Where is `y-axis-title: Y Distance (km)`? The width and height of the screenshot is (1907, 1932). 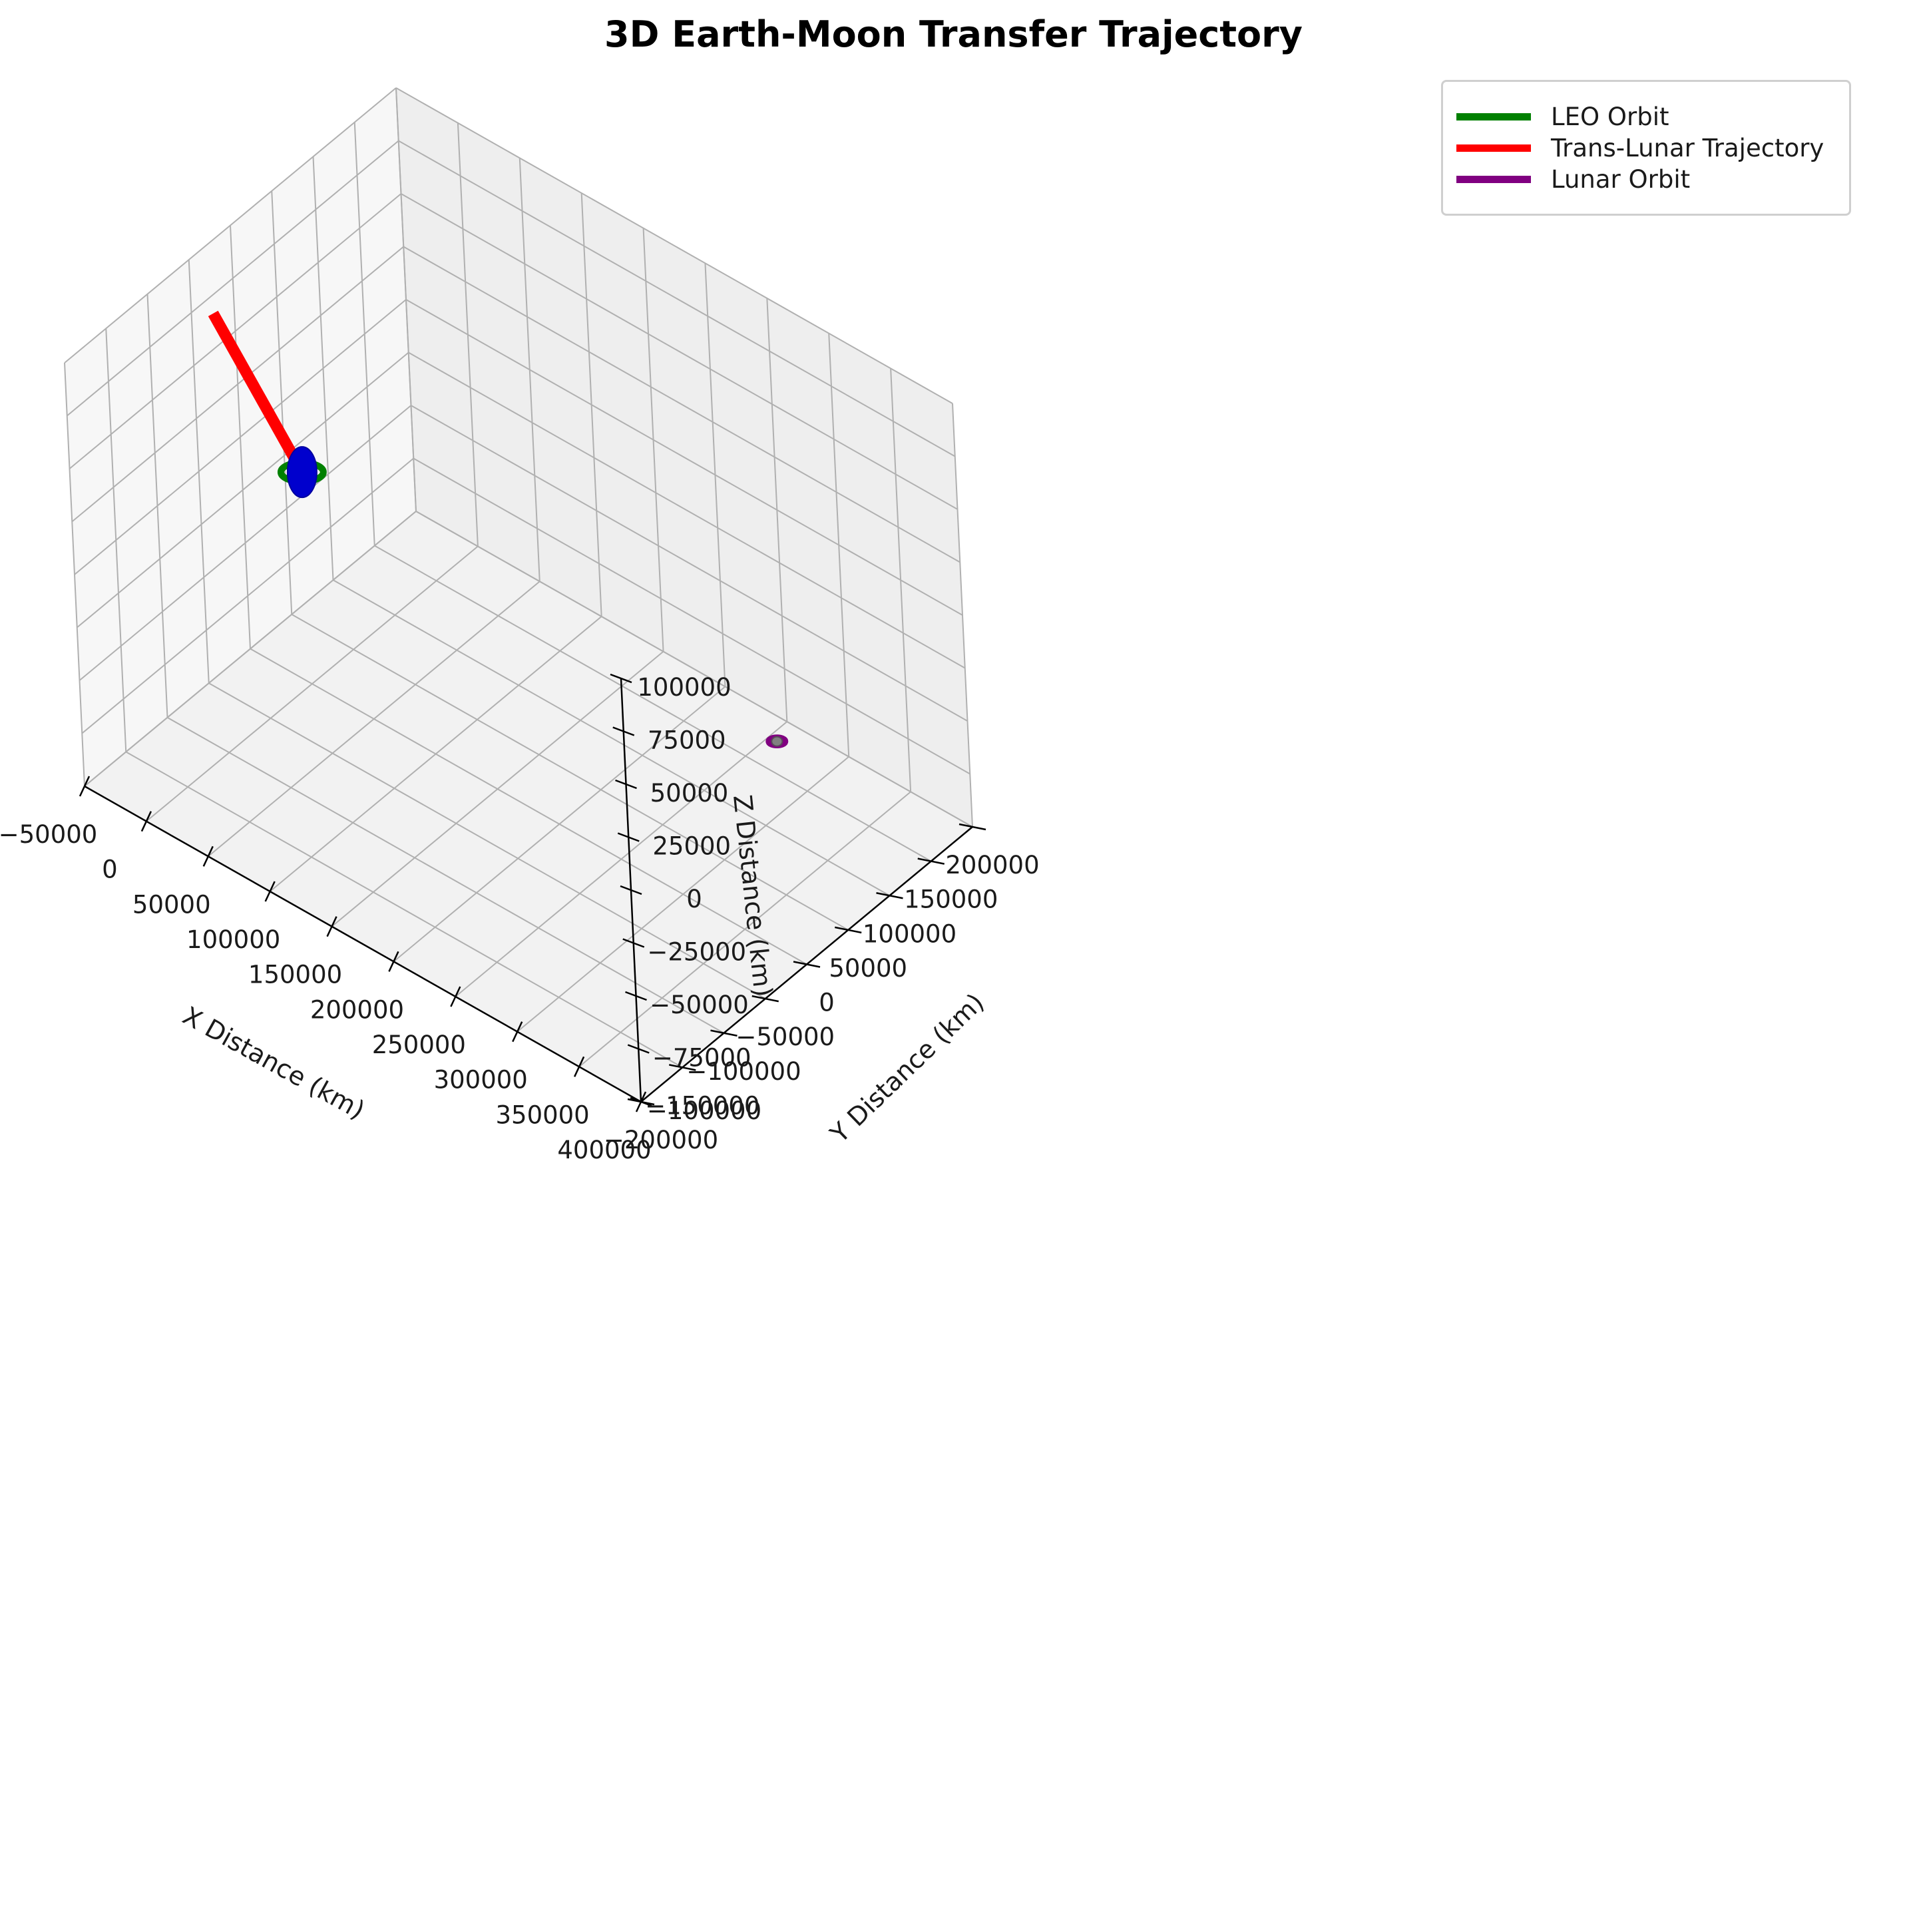 y-axis-title: Y Distance (km) is located at coordinates (907, 1067).